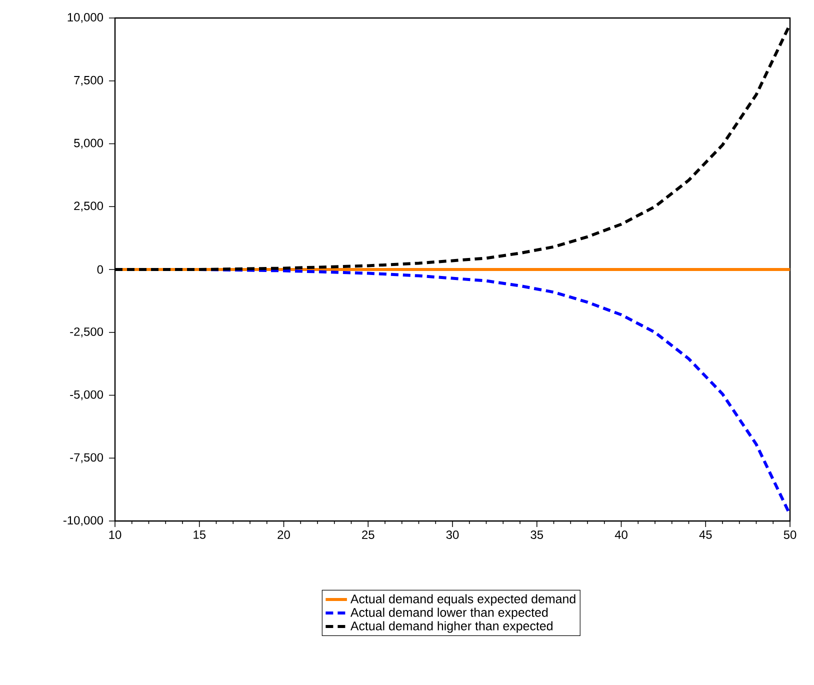  I want to click on x-tick-label: 40, so click(621, 534).